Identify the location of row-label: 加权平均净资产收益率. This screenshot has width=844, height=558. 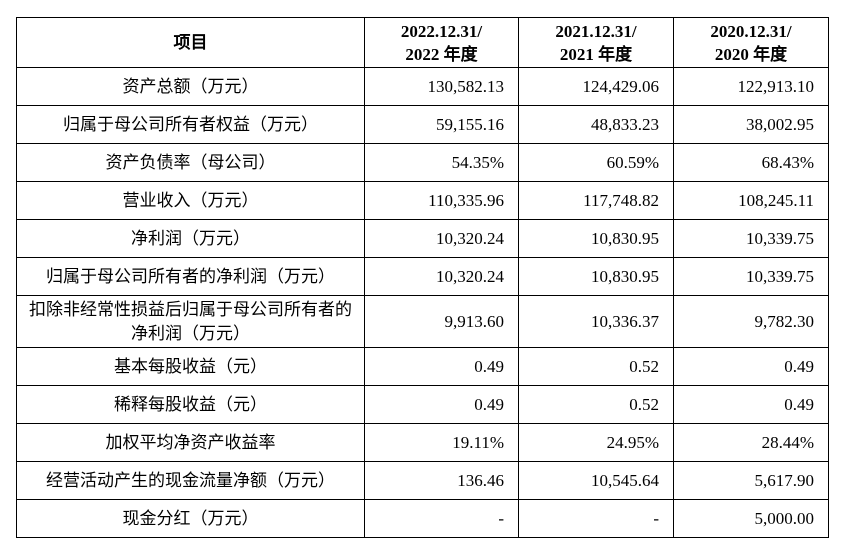
(190, 442).